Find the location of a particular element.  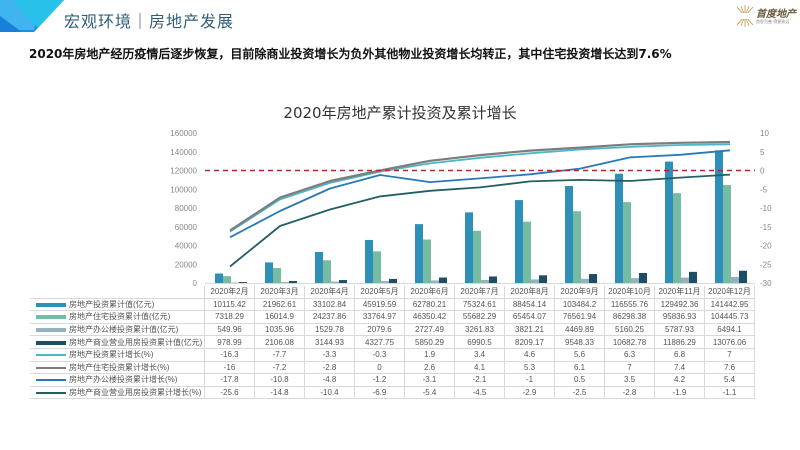

data-cell: 5.3 is located at coordinates (529, 367).